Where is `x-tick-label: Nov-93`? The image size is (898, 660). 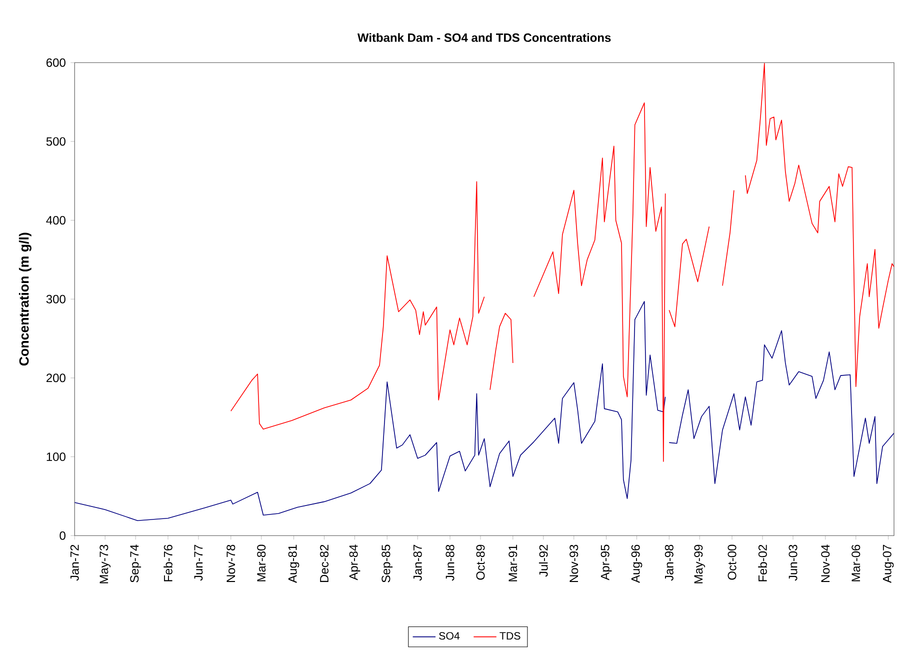 x-tick-label: Nov-93 is located at coordinates (574, 563).